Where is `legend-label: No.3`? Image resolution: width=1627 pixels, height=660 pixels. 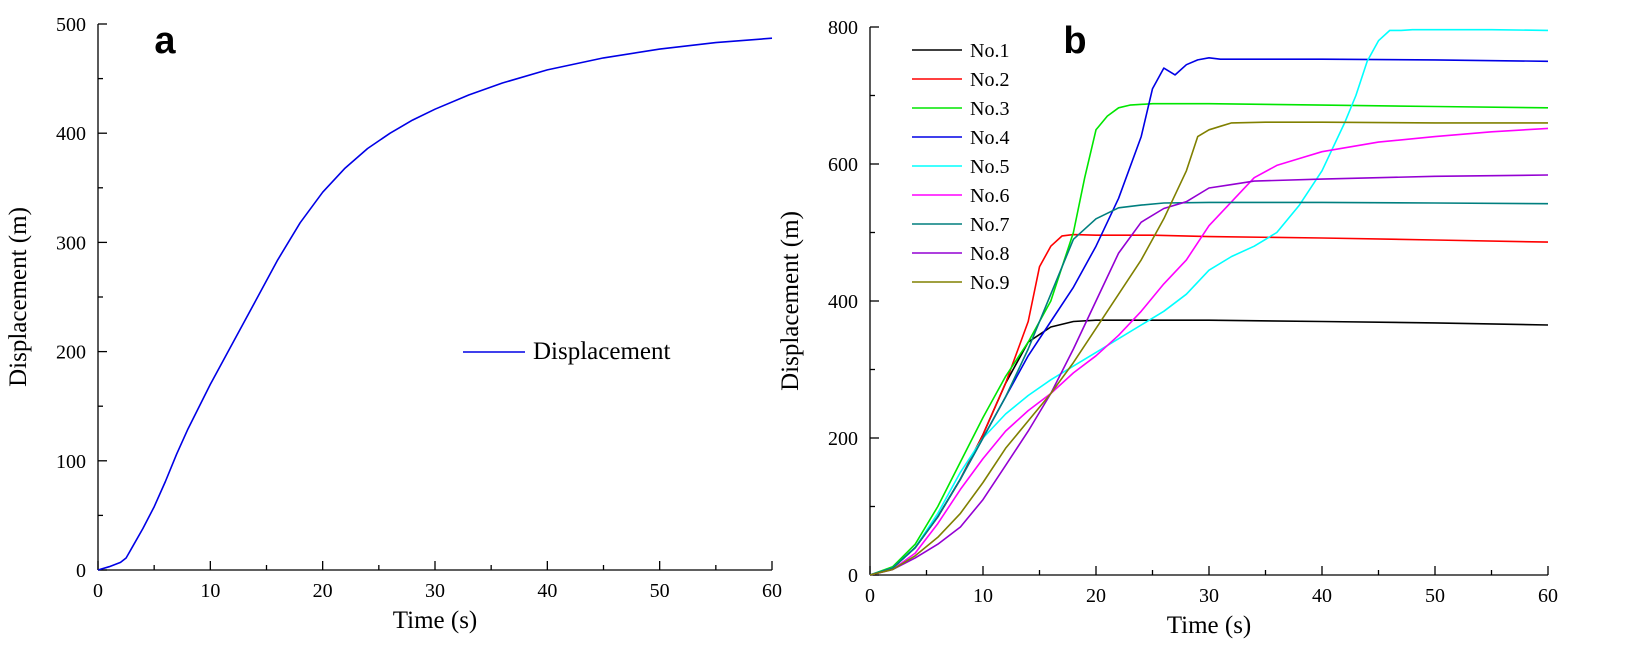 legend-label: No.3 is located at coordinates (989, 109).